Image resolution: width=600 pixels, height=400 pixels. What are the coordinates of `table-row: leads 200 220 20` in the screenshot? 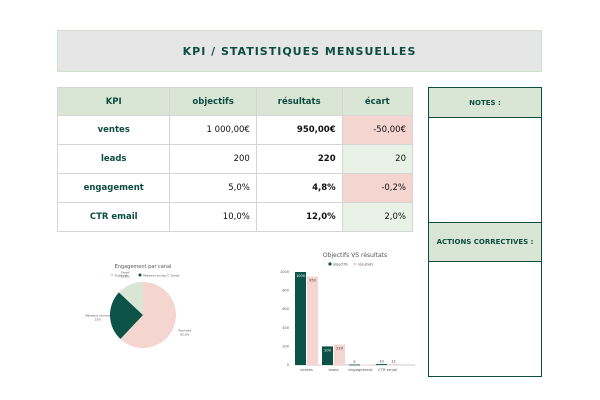 It's located at (235, 159).